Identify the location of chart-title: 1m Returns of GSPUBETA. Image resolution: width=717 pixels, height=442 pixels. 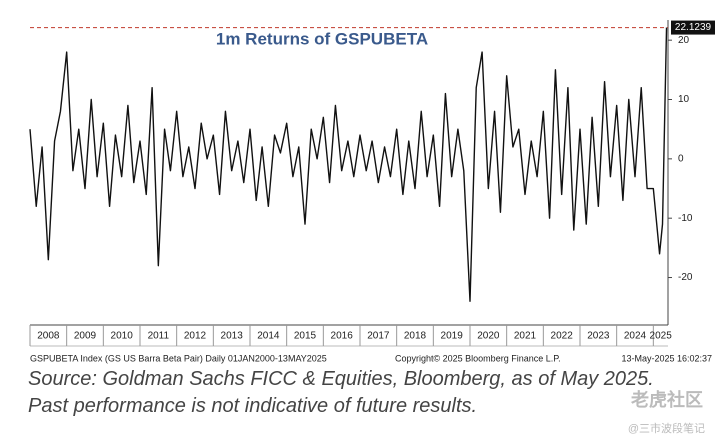
(322, 38).